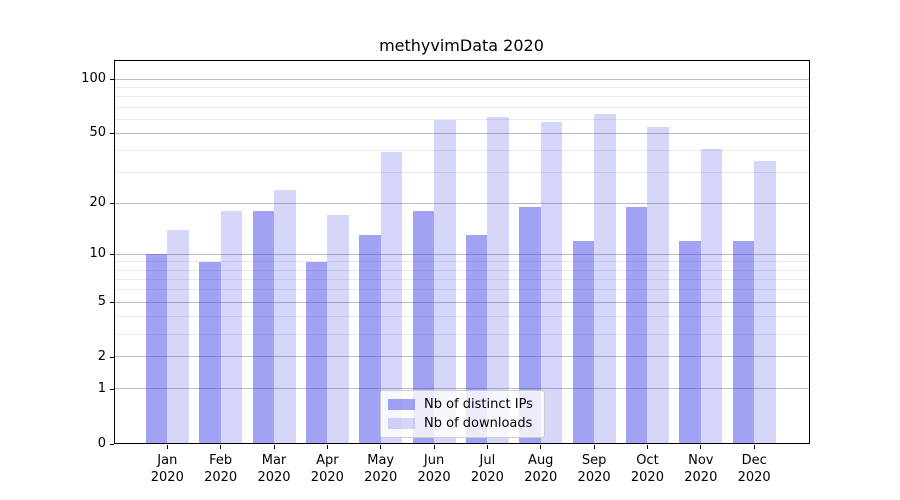 Image resolution: width=900 pixels, height=500 pixels. I want to click on chart-title: methyvimData 2020, so click(461, 45).